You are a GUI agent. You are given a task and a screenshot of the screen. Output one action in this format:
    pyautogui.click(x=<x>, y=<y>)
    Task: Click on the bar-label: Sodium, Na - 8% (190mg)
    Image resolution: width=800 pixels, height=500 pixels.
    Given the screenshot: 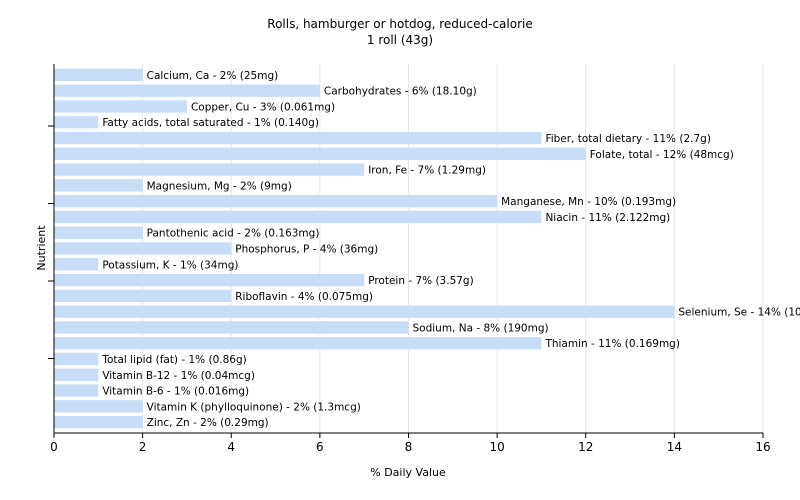 What is the action you would take?
    pyautogui.click(x=481, y=328)
    